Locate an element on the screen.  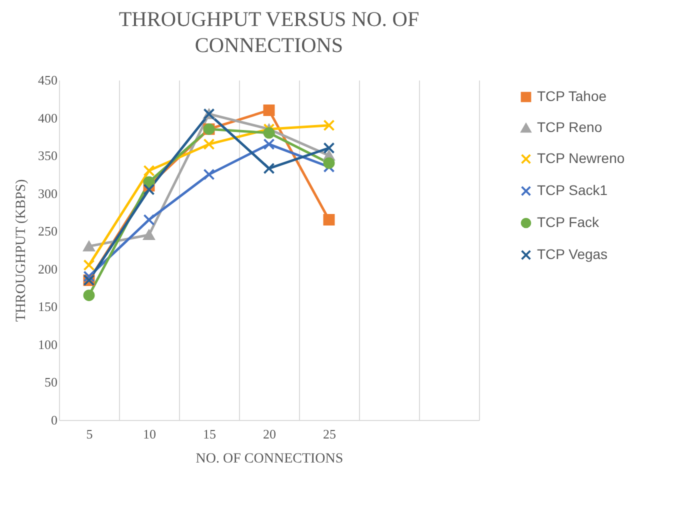
y-tick-label: 0 is located at coordinates (54, 420).